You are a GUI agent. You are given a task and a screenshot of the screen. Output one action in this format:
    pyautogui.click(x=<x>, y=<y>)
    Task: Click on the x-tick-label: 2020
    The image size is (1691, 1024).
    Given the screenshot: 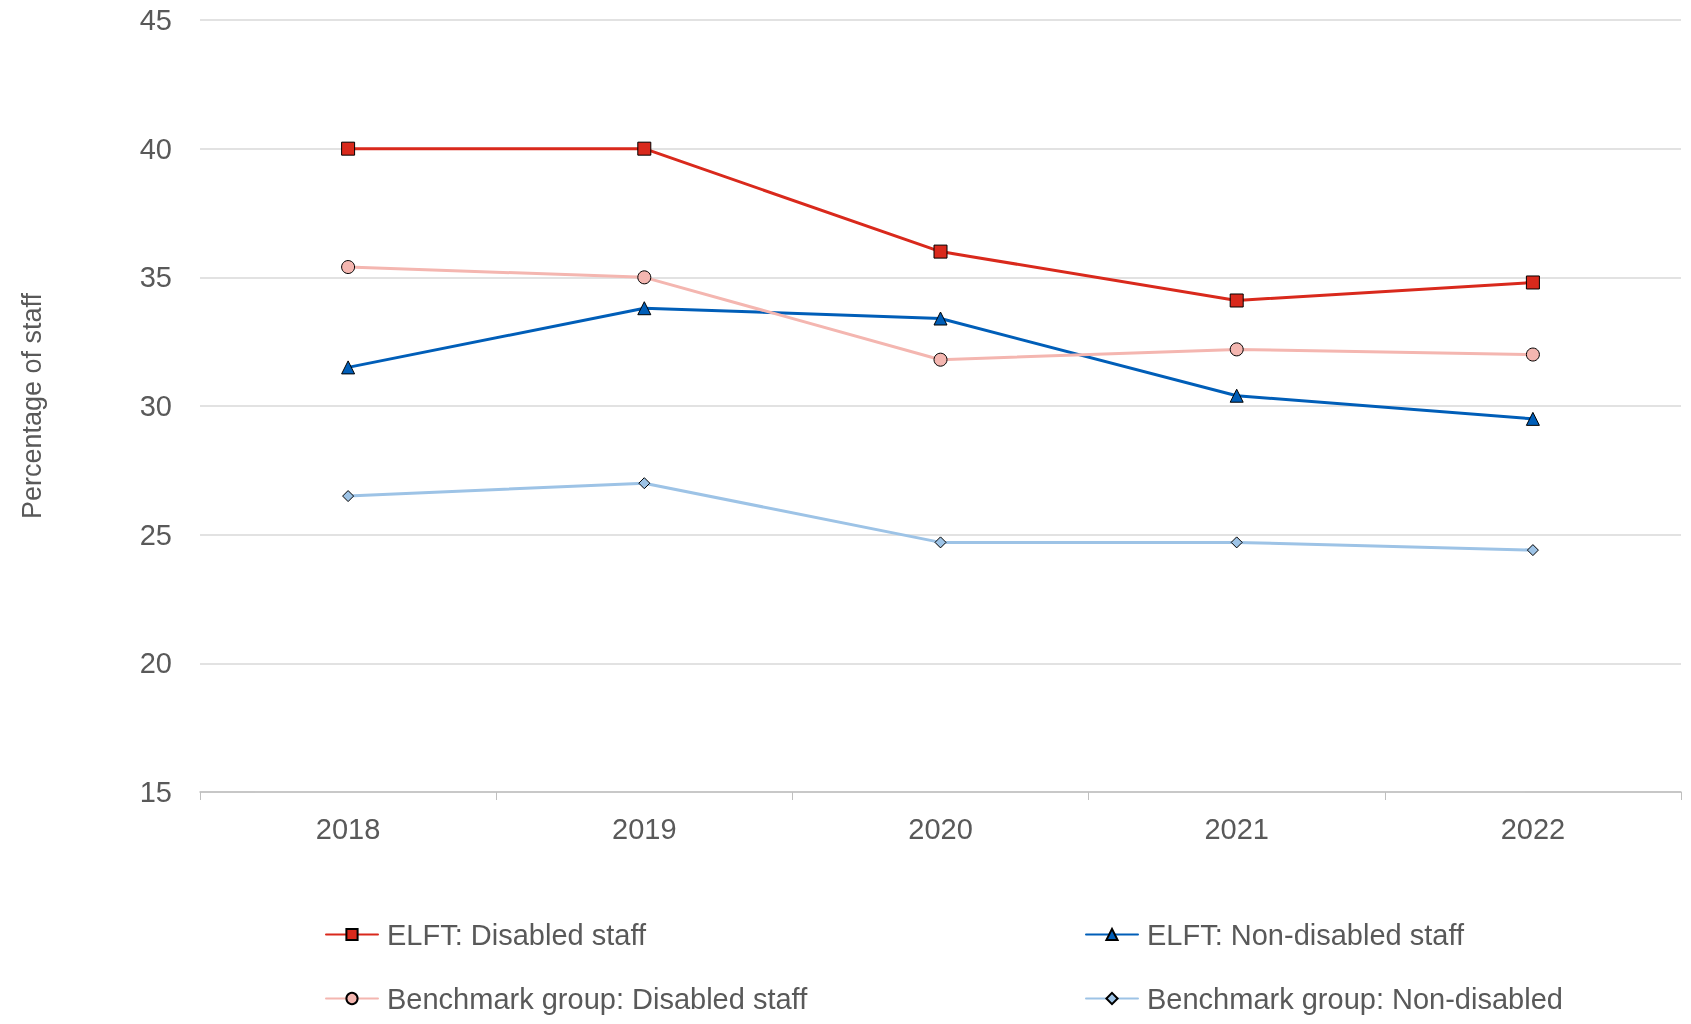 What is the action you would take?
    pyautogui.click(x=940, y=828)
    